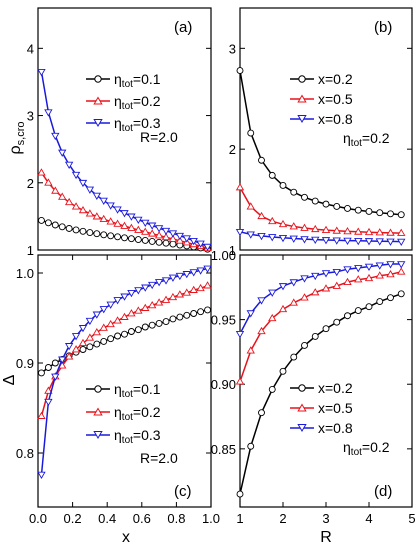 This screenshot has width=419, height=550. I want to click on panel-a-y-tick-label: 2, so click(30, 183).